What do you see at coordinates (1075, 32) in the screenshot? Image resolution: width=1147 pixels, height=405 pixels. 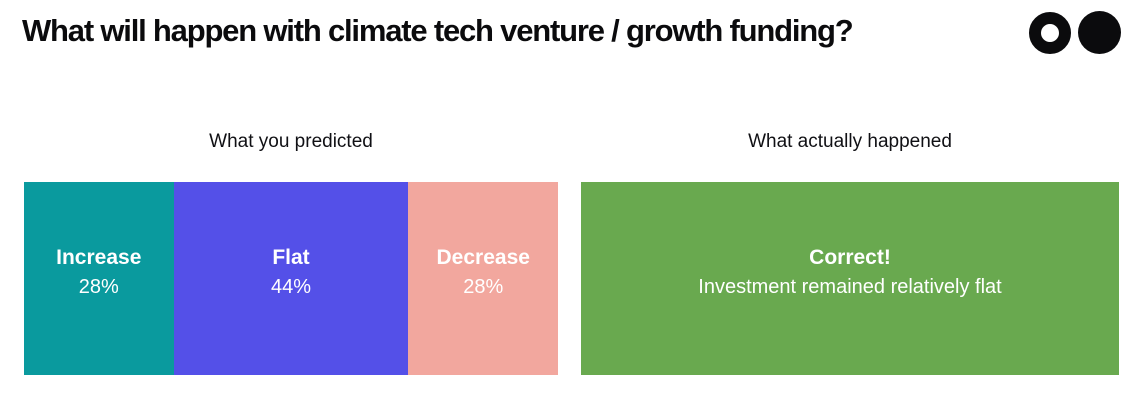 I see `brand-logo` at bounding box center [1075, 32].